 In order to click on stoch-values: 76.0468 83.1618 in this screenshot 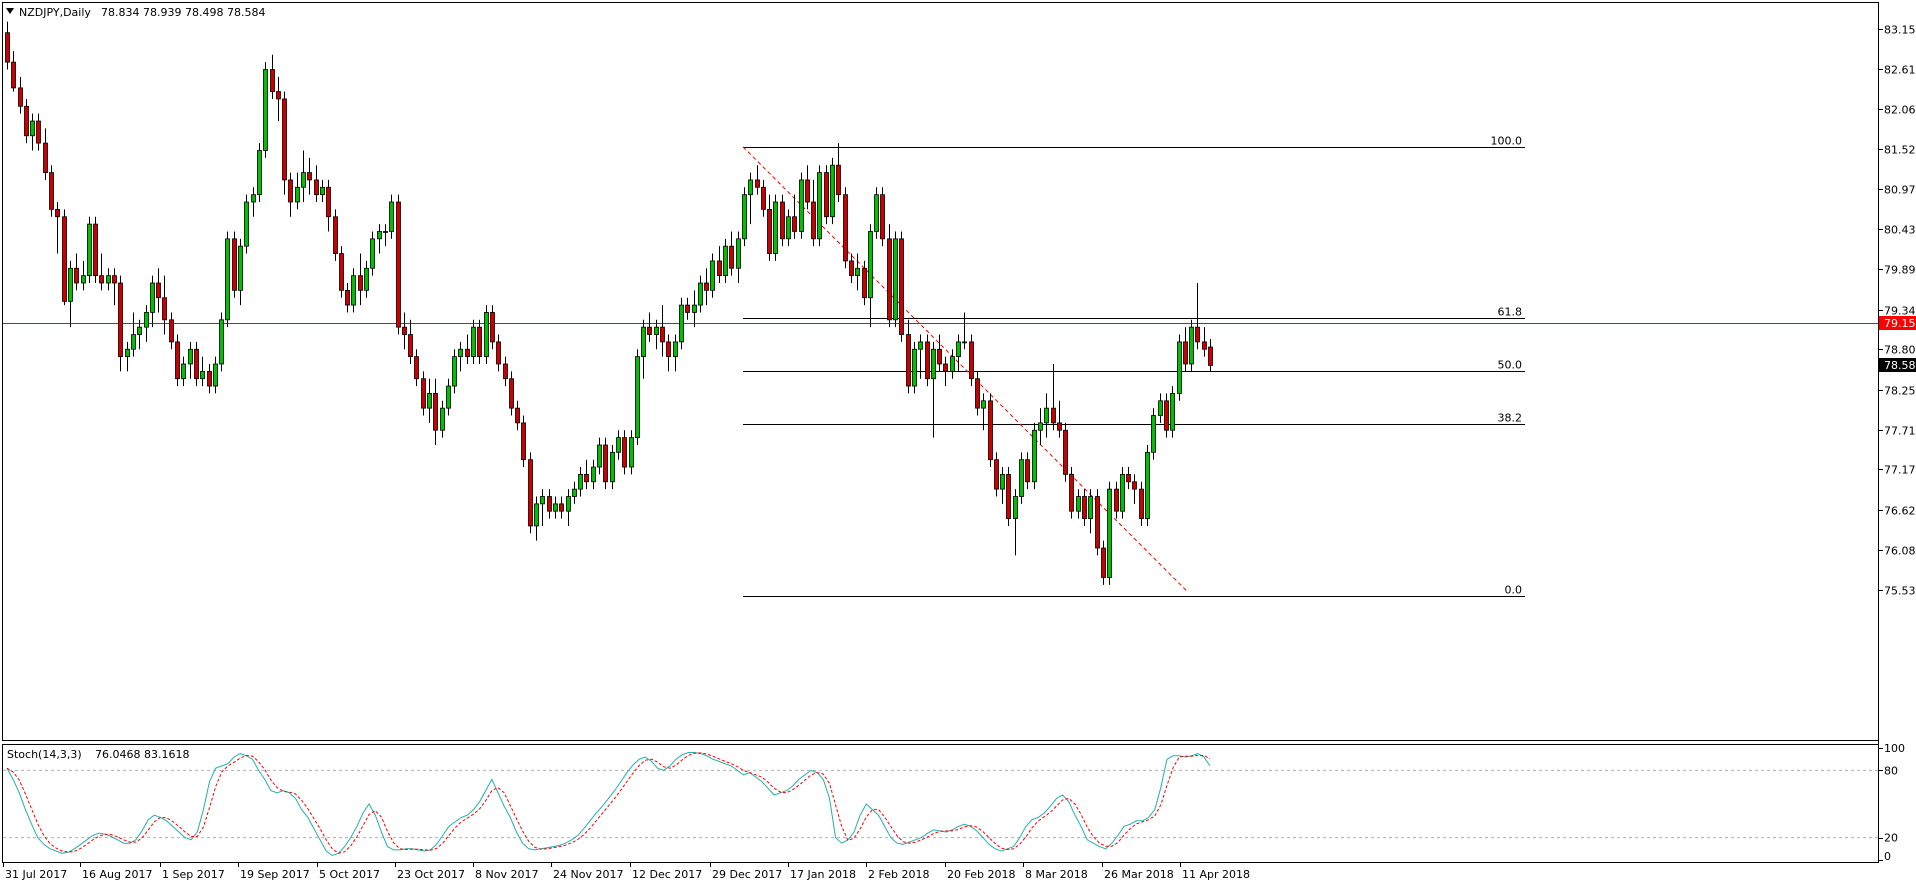, I will do `click(142, 754)`.